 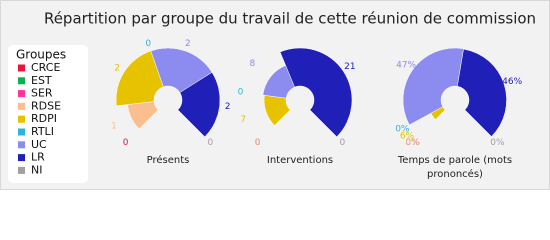 What do you see at coordinates (406, 66) in the screenshot?
I see `value-label: 47%` at bounding box center [406, 66].